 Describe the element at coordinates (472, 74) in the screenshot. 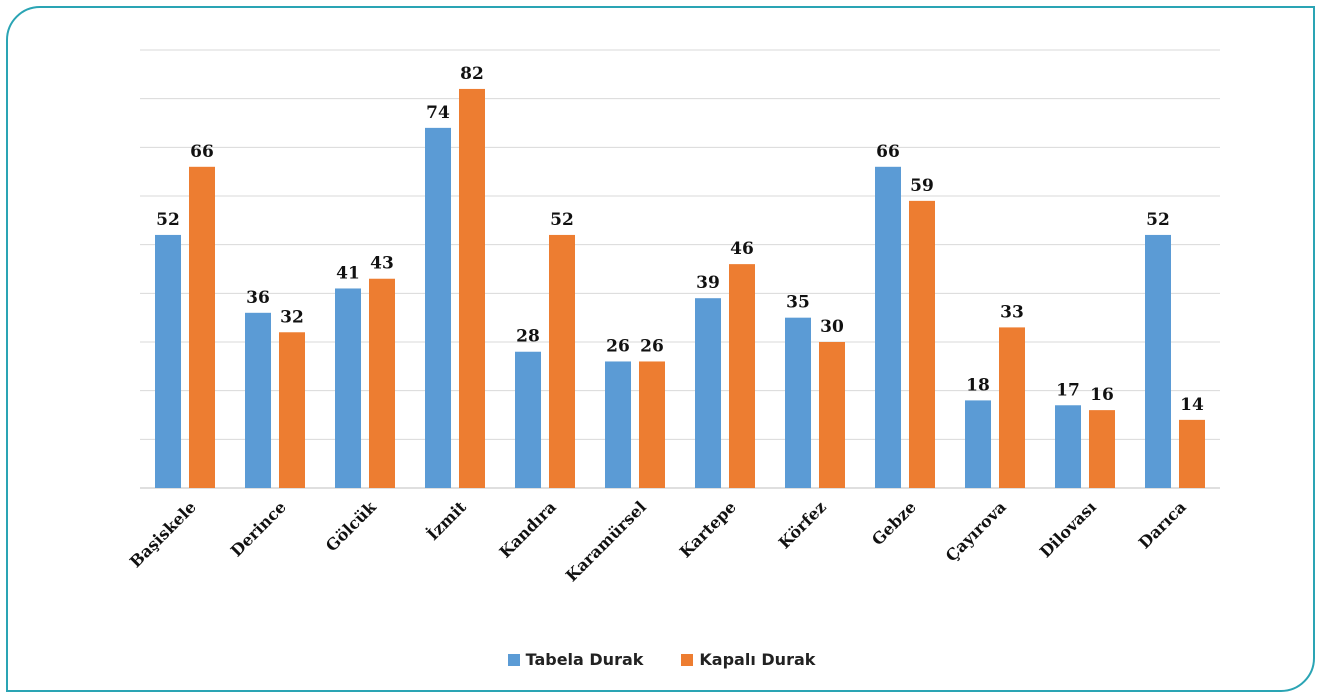

I see `data-label-kapali-3: 82` at that location.